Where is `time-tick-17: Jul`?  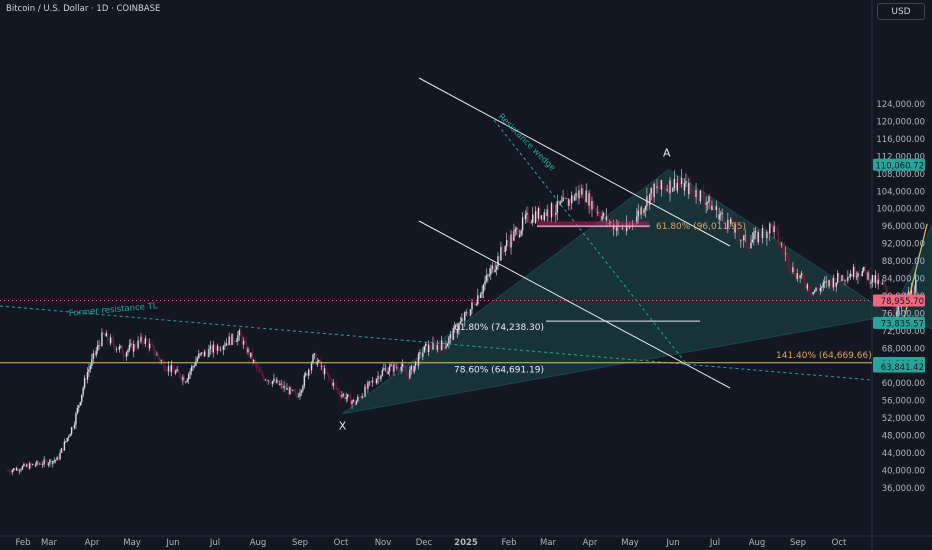 time-tick-17: Jul is located at coordinates (714, 543).